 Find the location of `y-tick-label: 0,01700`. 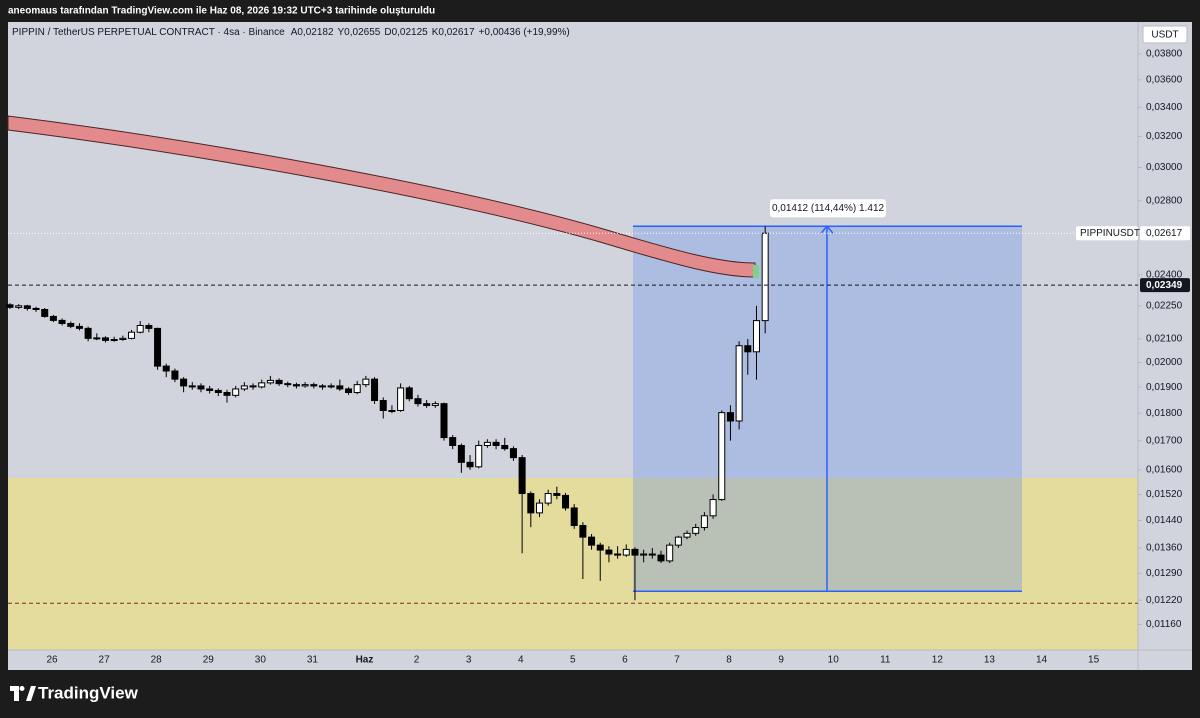

y-tick-label: 0,01700 is located at coordinates (1164, 440).